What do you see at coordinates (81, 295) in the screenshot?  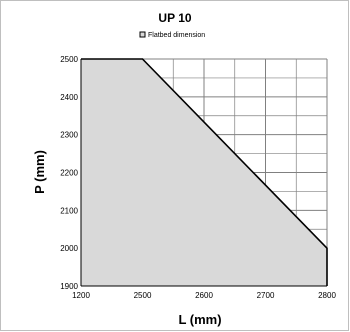 I see `x-tick-label: 1200` at bounding box center [81, 295].